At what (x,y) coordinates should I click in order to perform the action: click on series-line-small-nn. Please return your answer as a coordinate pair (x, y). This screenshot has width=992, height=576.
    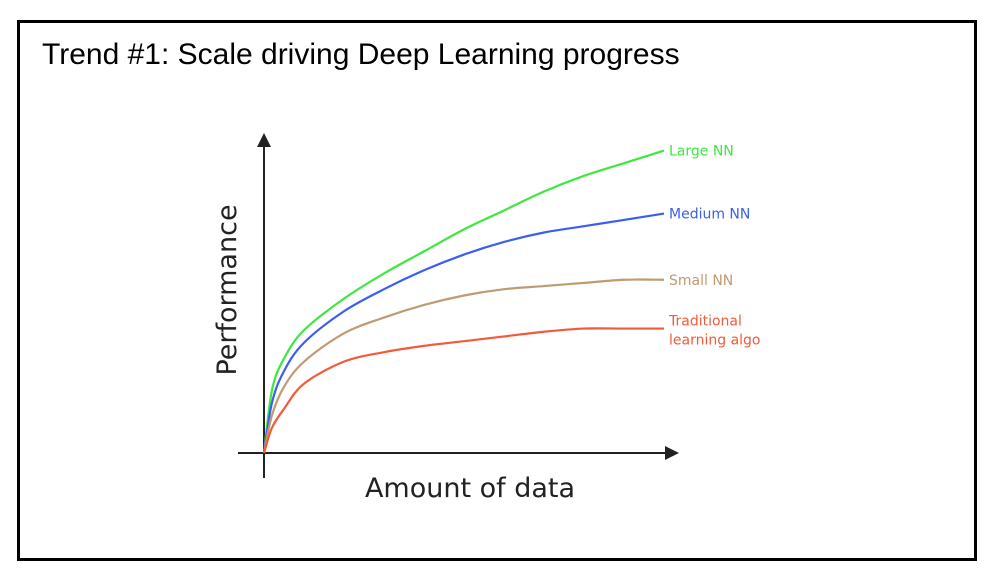
    Looking at the image, I should click on (463, 366).